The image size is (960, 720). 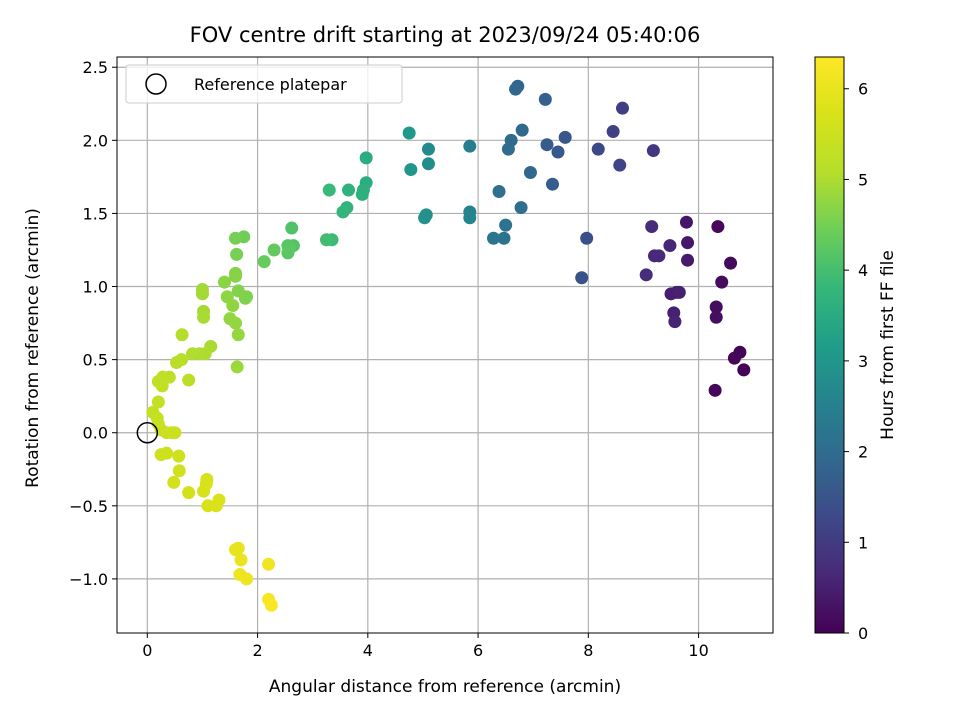 I want to click on colorbar-tick-label: 0, so click(x=863, y=633).